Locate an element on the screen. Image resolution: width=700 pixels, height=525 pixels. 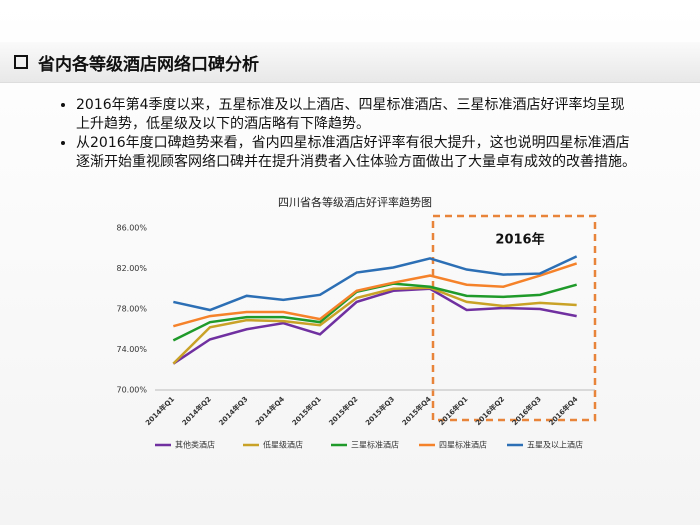
header-bar: 省内各等级酒店网络口碑分析 is located at coordinates (350, 62).